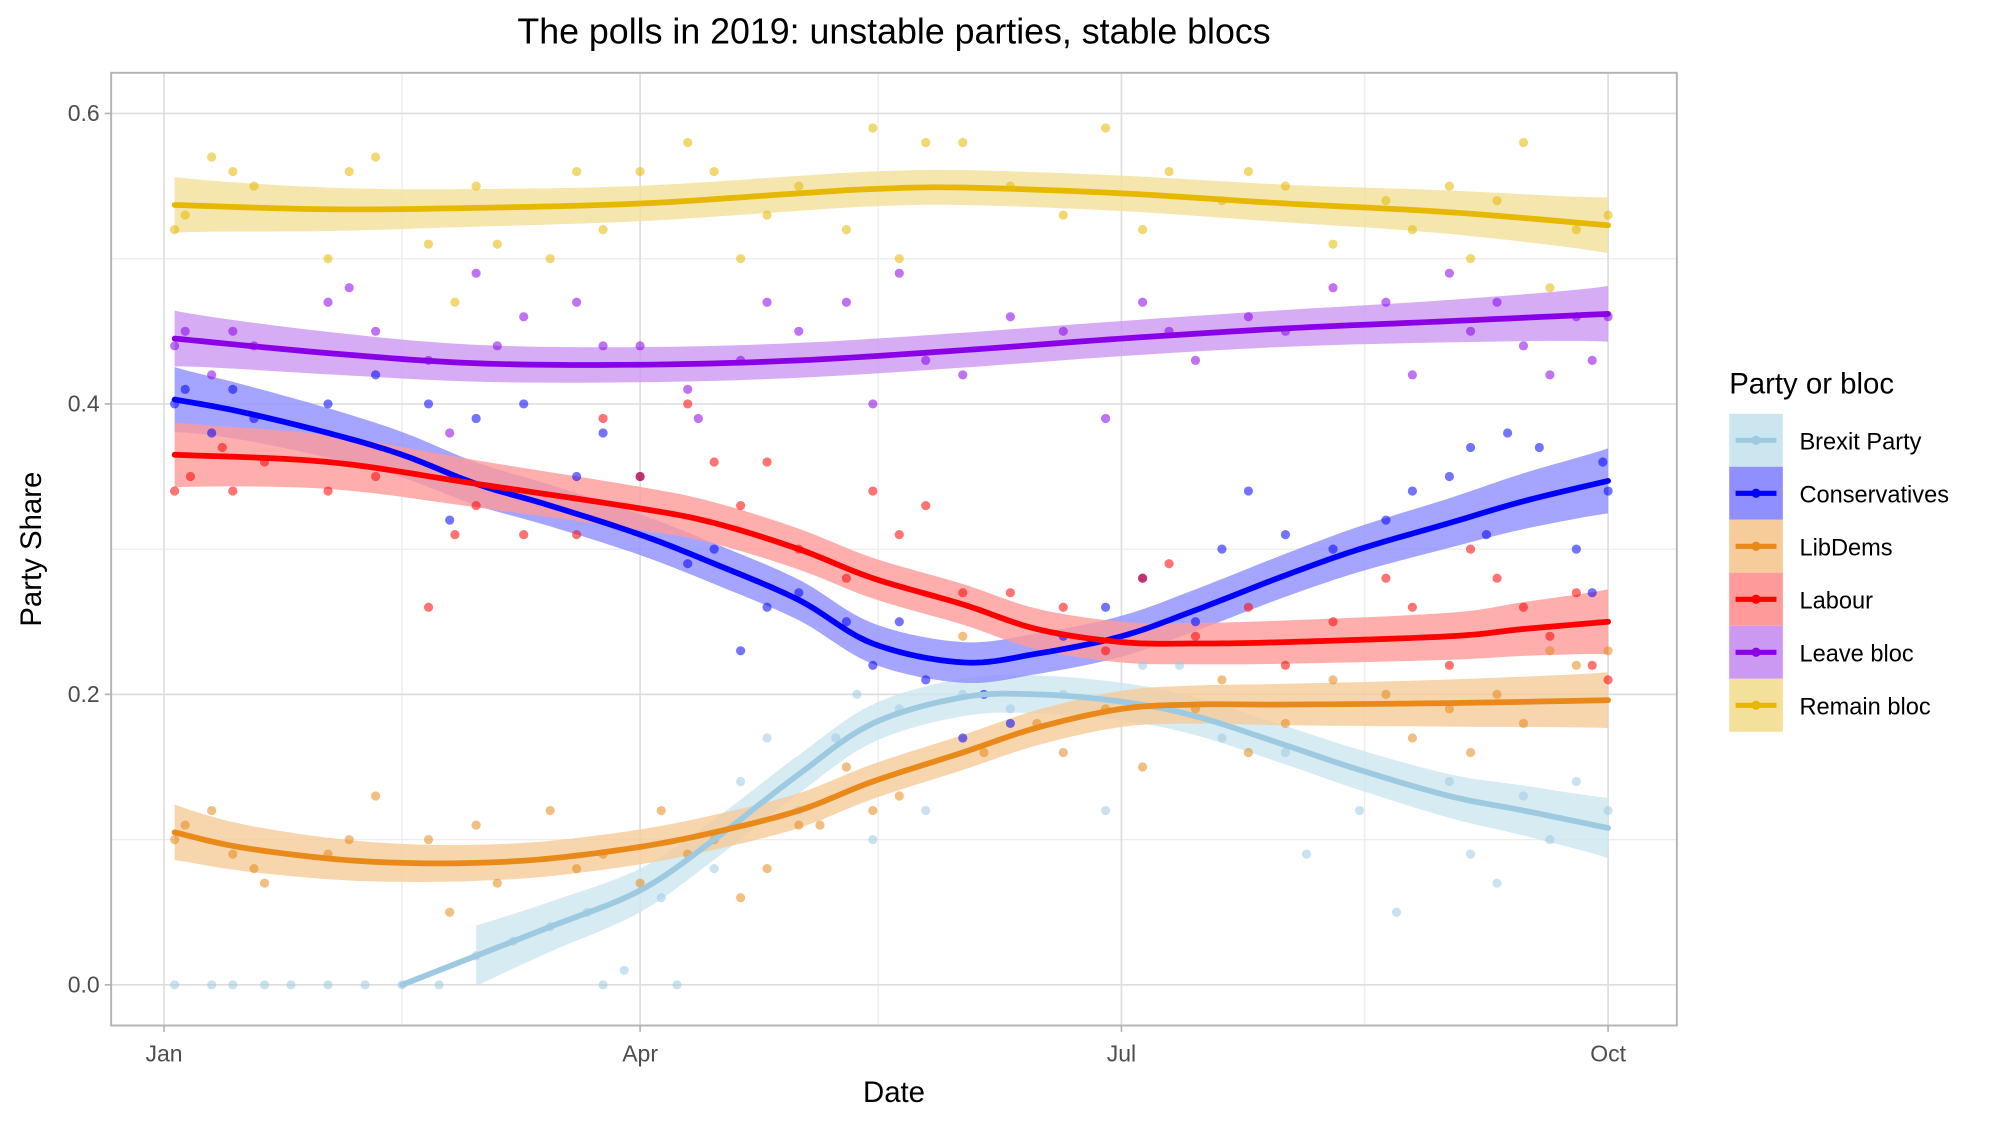  What do you see at coordinates (1121, 1053) in the screenshot?
I see `x-tick-label: Jul` at bounding box center [1121, 1053].